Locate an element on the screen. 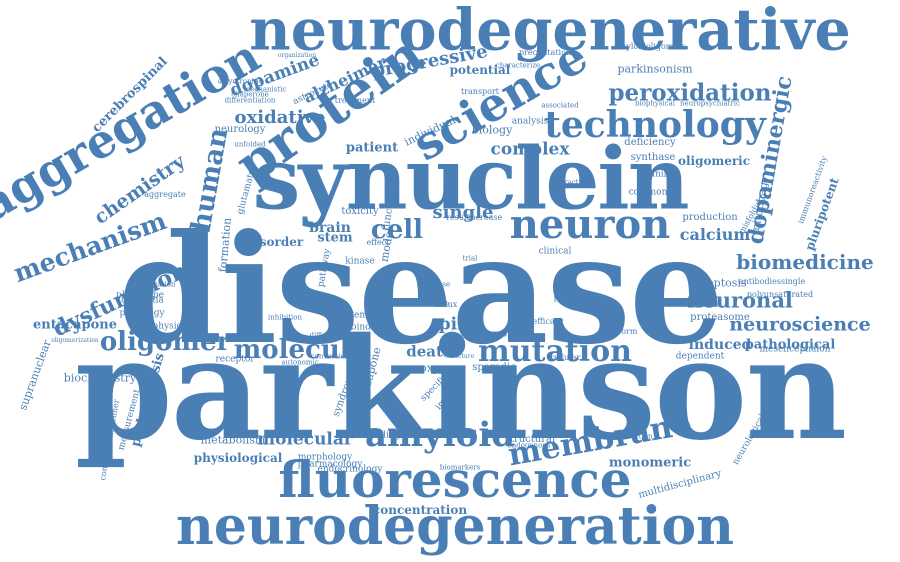 The image size is (900, 562). word-different: different is located at coordinates (325, 335).